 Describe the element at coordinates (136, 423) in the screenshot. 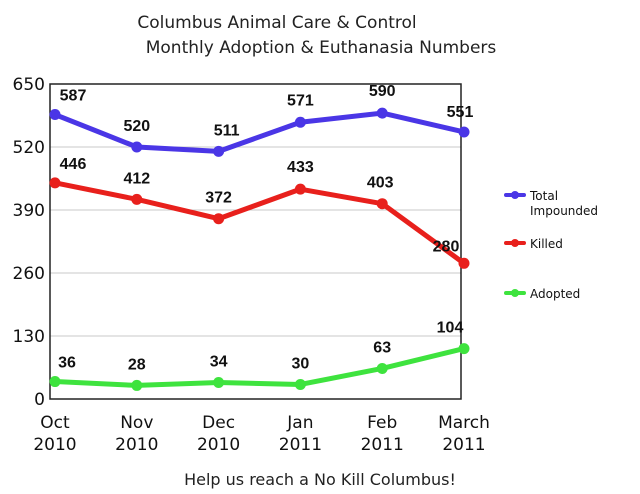

I see `x-tick-label: Nov` at that location.